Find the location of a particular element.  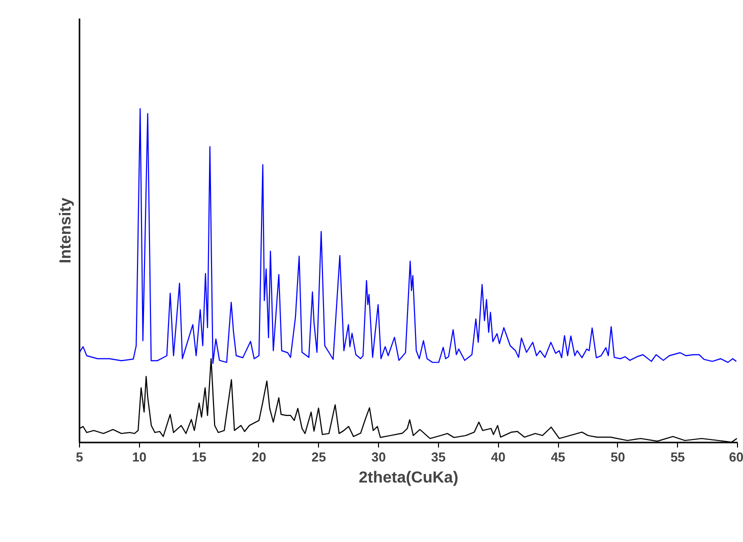

y-axis-title: Intensity is located at coordinates (66, 231).